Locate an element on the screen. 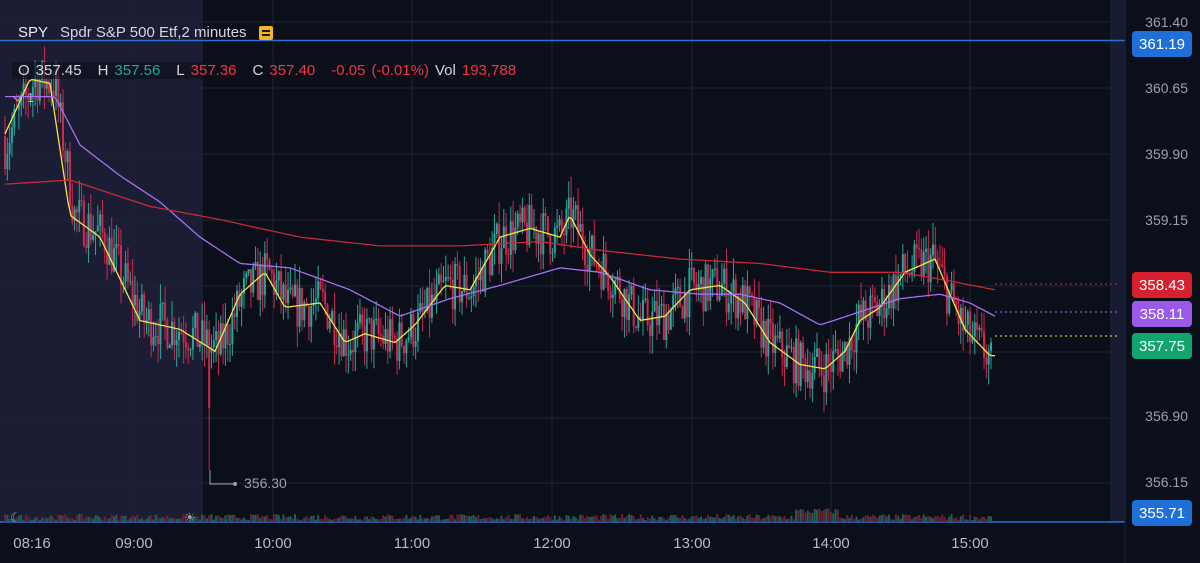 The image size is (1200, 563). price-tag-upper-line: 361.19 is located at coordinates (1162, 44).